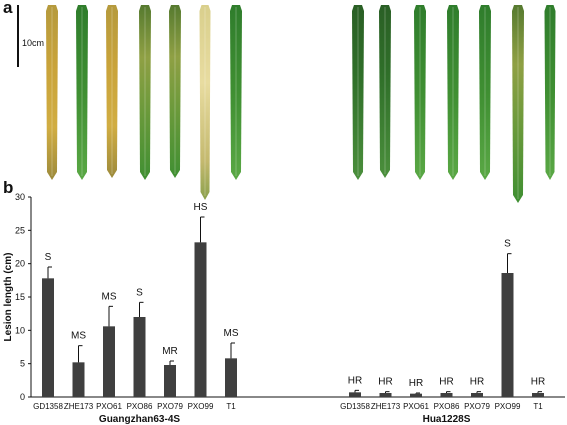 The width and height of the screenshot is (567, 425). I want to click on group-label: Hua1228S, so click(447, 419).